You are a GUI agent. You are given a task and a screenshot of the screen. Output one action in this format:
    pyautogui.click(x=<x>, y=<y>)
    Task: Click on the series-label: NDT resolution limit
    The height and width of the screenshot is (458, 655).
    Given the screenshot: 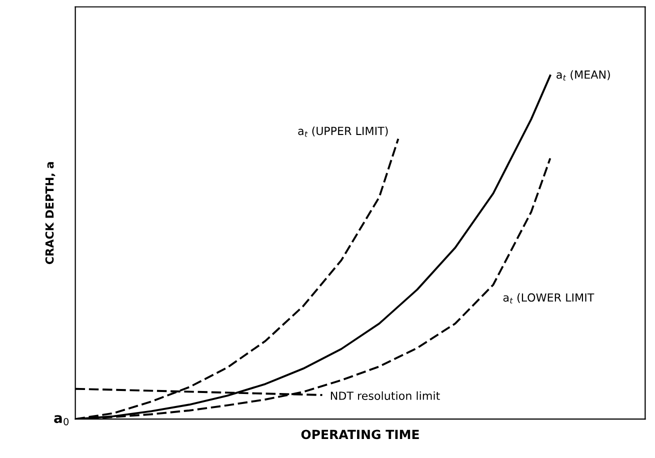 What is the action you would take?
    pyautogui.click(x=385, y=395)
    